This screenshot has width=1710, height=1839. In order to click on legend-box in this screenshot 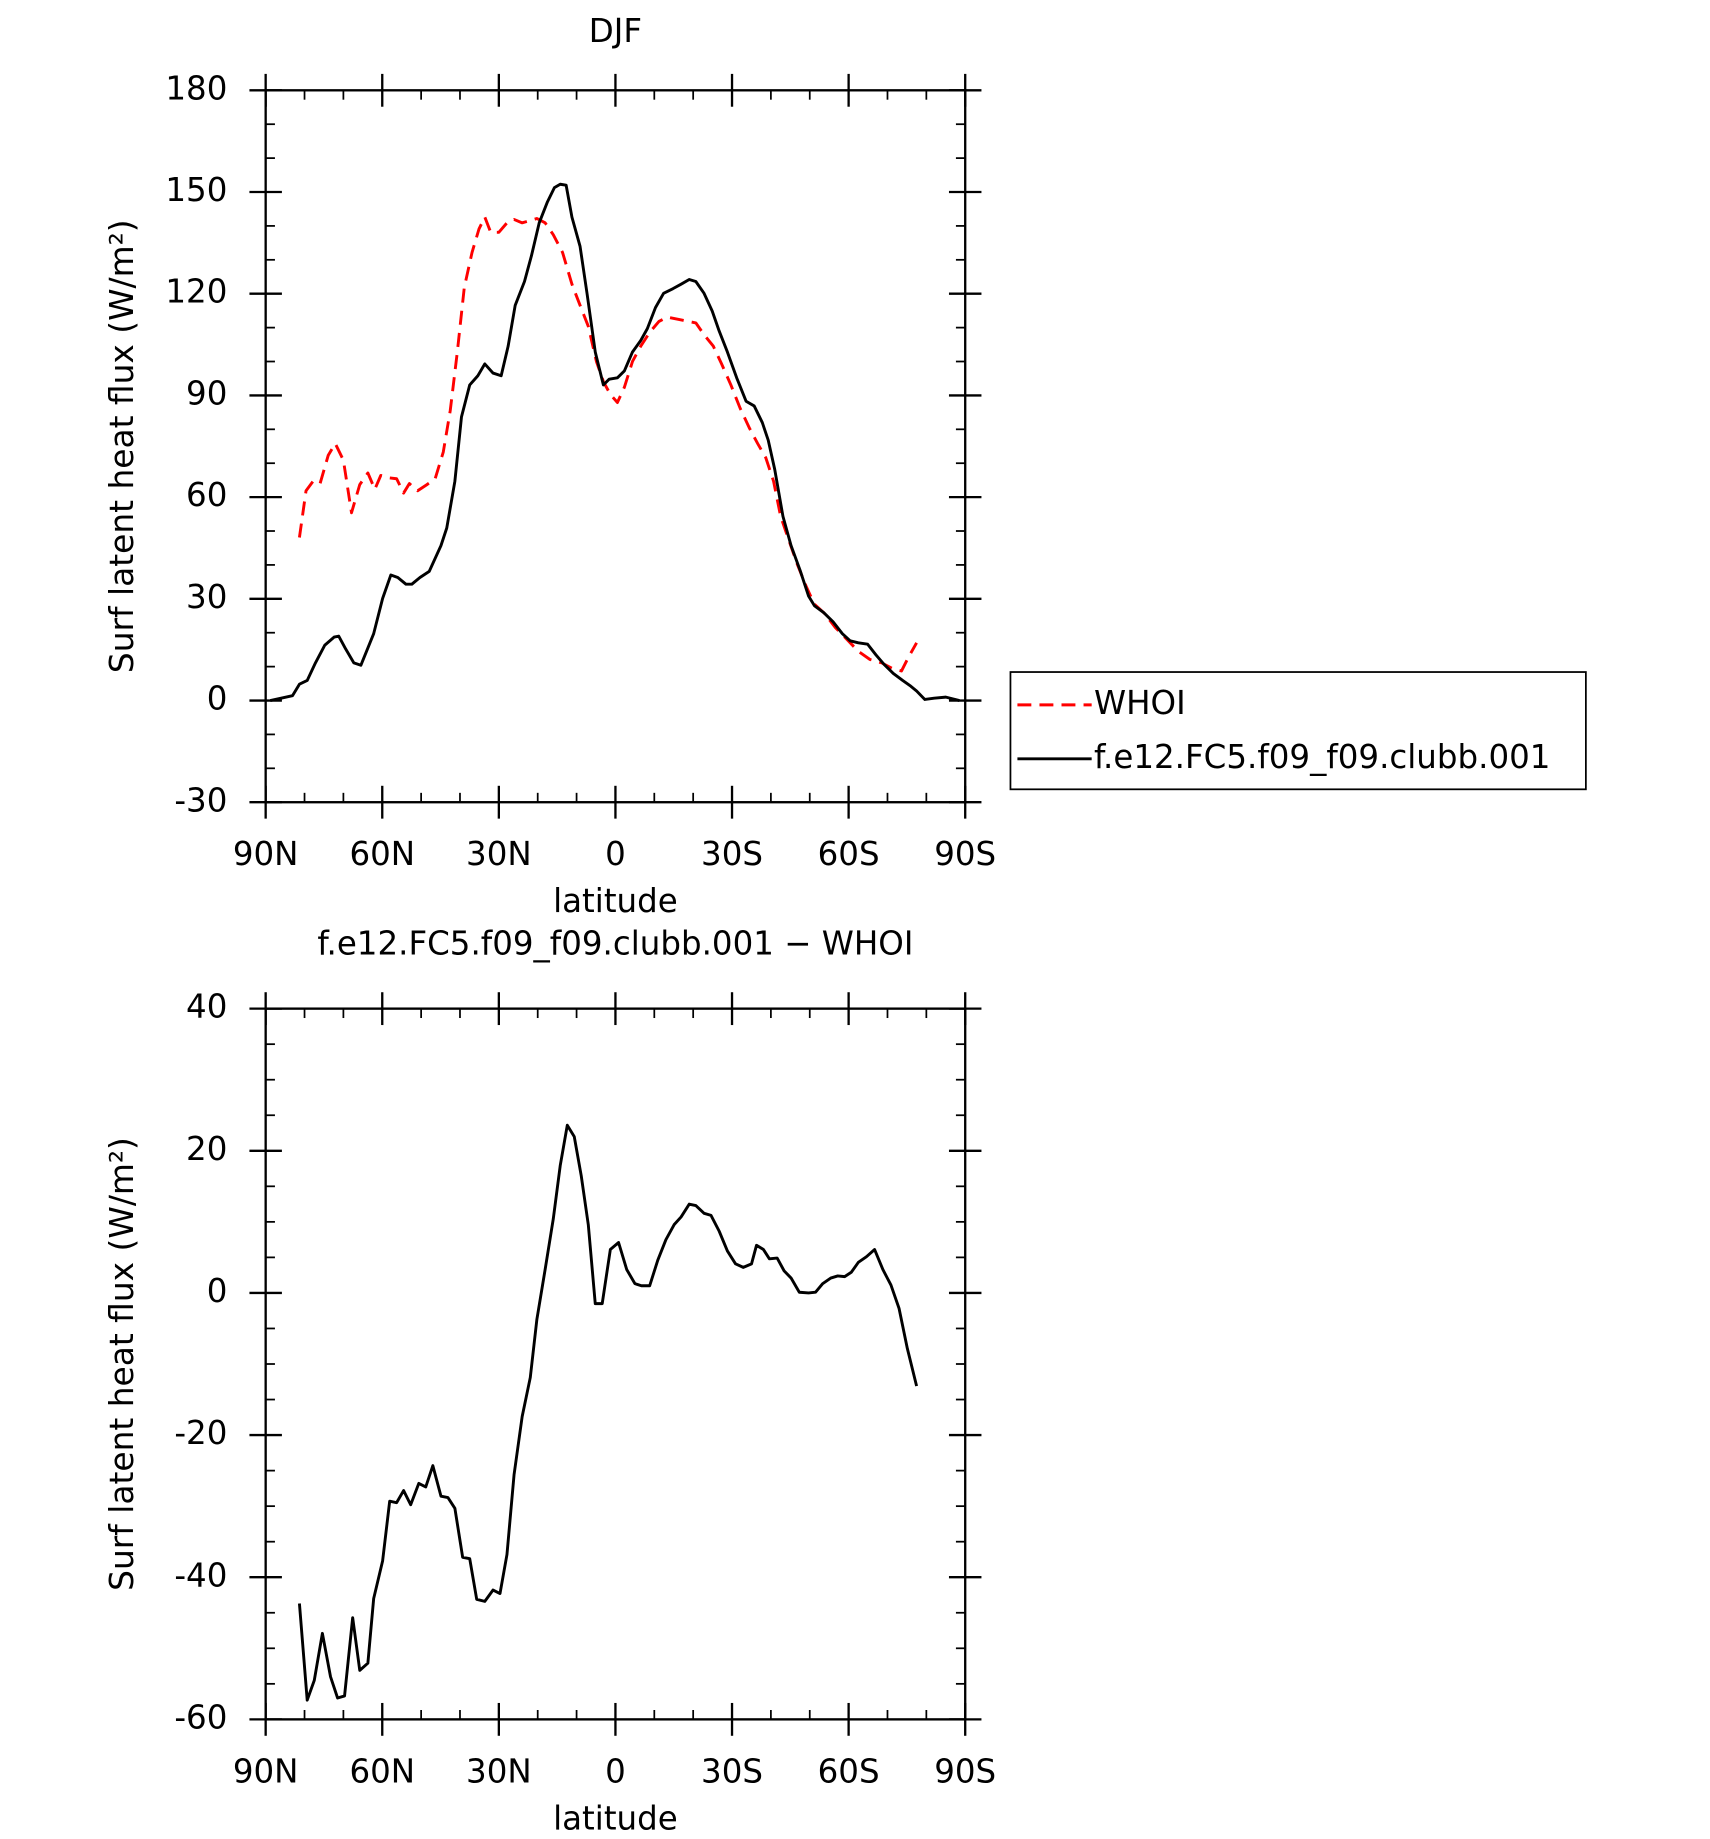, I will do `click(1298, 731)`.